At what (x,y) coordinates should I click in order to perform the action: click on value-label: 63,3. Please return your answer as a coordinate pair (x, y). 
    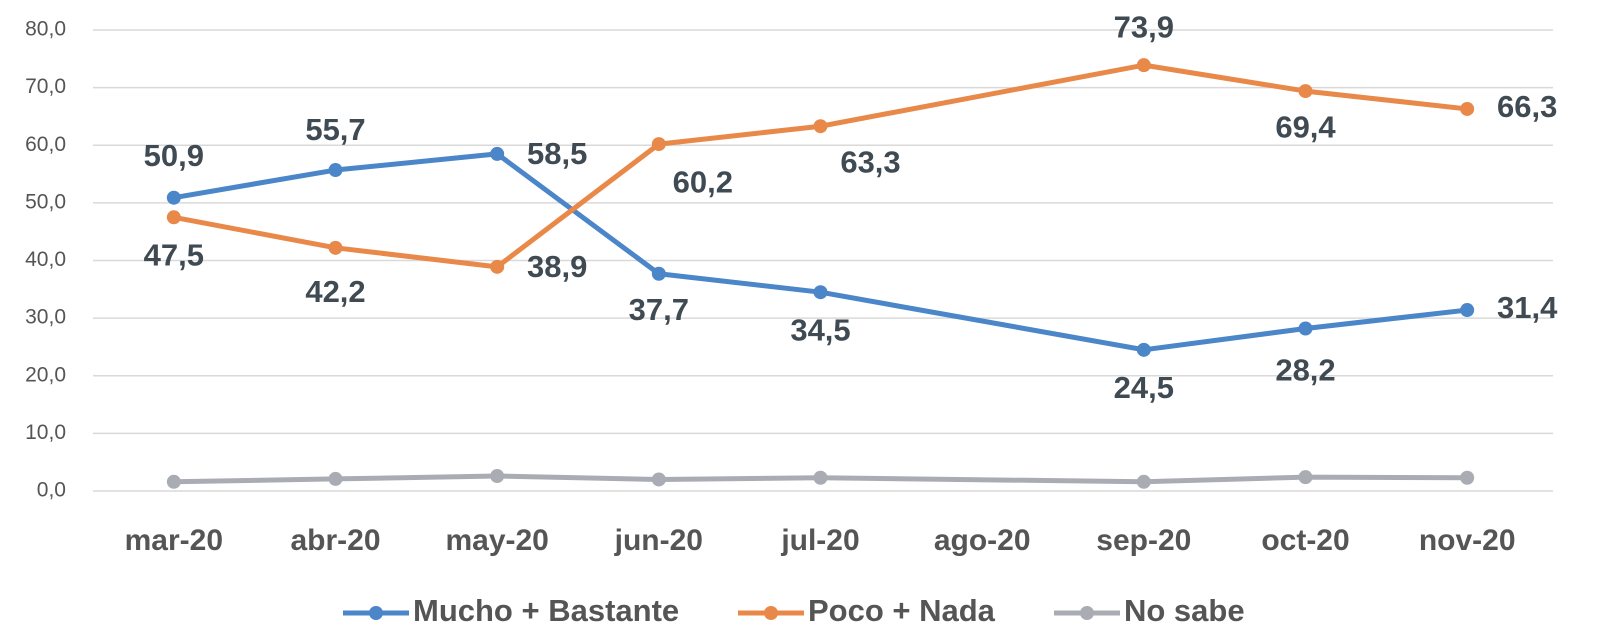
    Looking at the image, I should click on (870, 161).